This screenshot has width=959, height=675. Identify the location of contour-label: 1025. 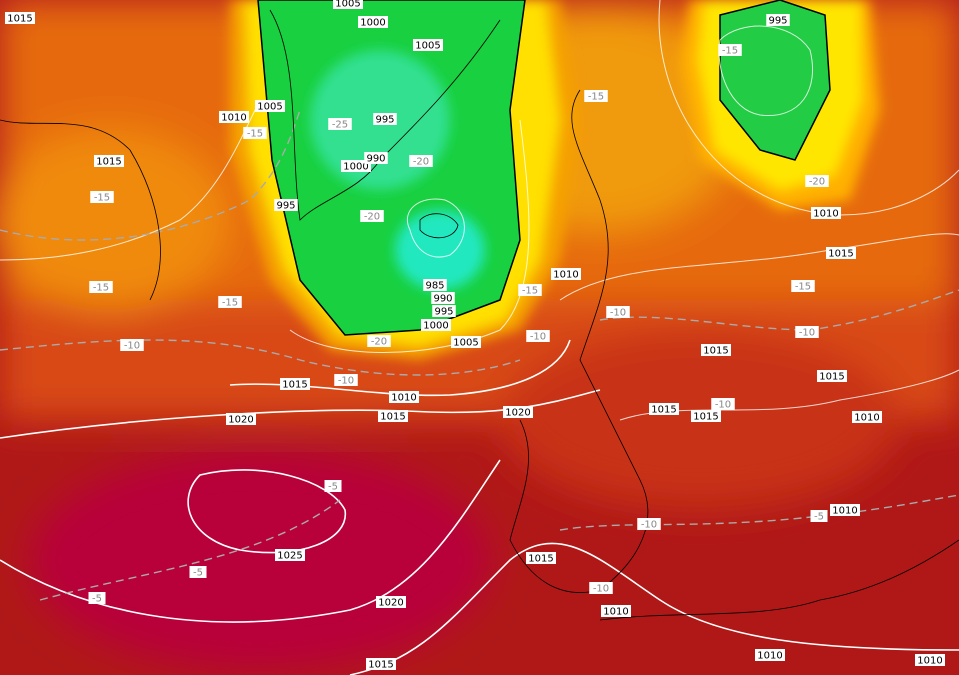
(289, 556).